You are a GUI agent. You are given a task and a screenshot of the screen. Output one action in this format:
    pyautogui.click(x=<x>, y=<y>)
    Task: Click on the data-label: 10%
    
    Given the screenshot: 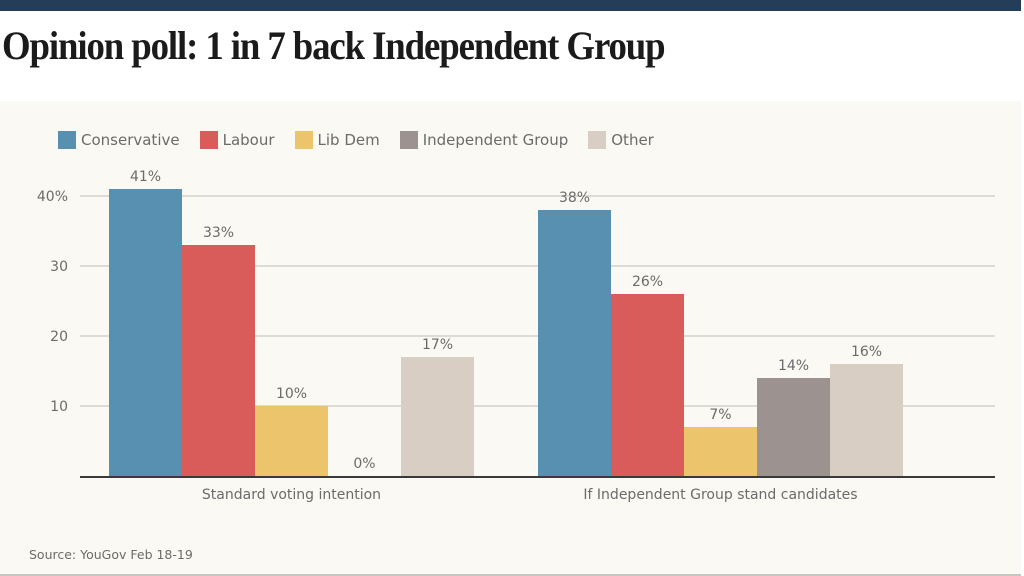 What is the action you would take?
    pyautogui.click(x=291, y=394)
    